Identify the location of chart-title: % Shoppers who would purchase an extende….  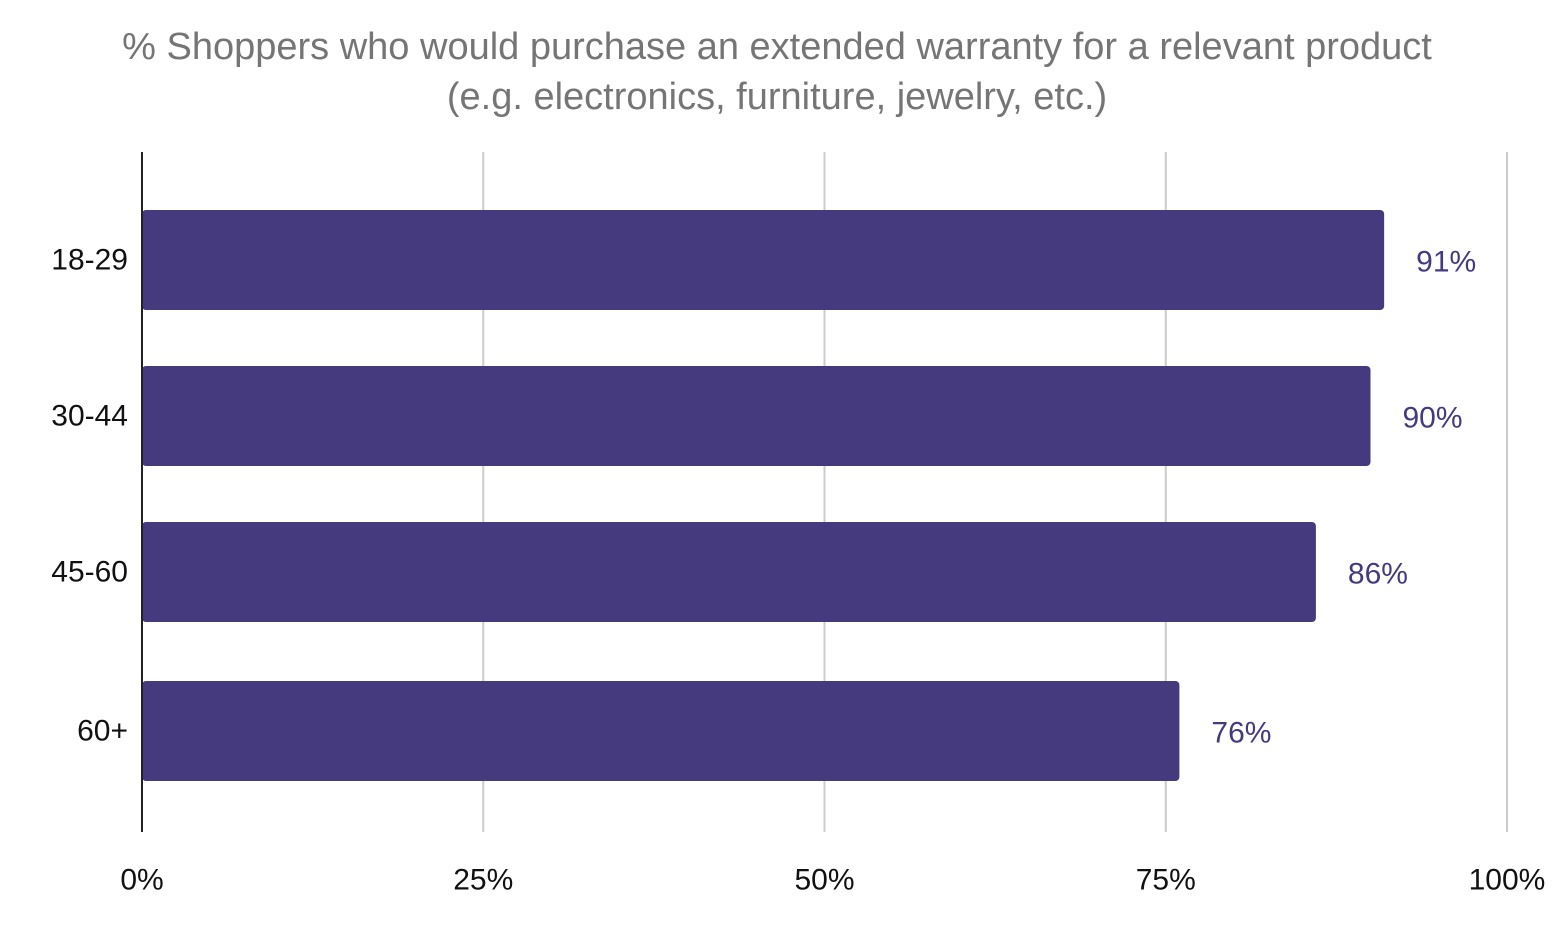
(777, 72).